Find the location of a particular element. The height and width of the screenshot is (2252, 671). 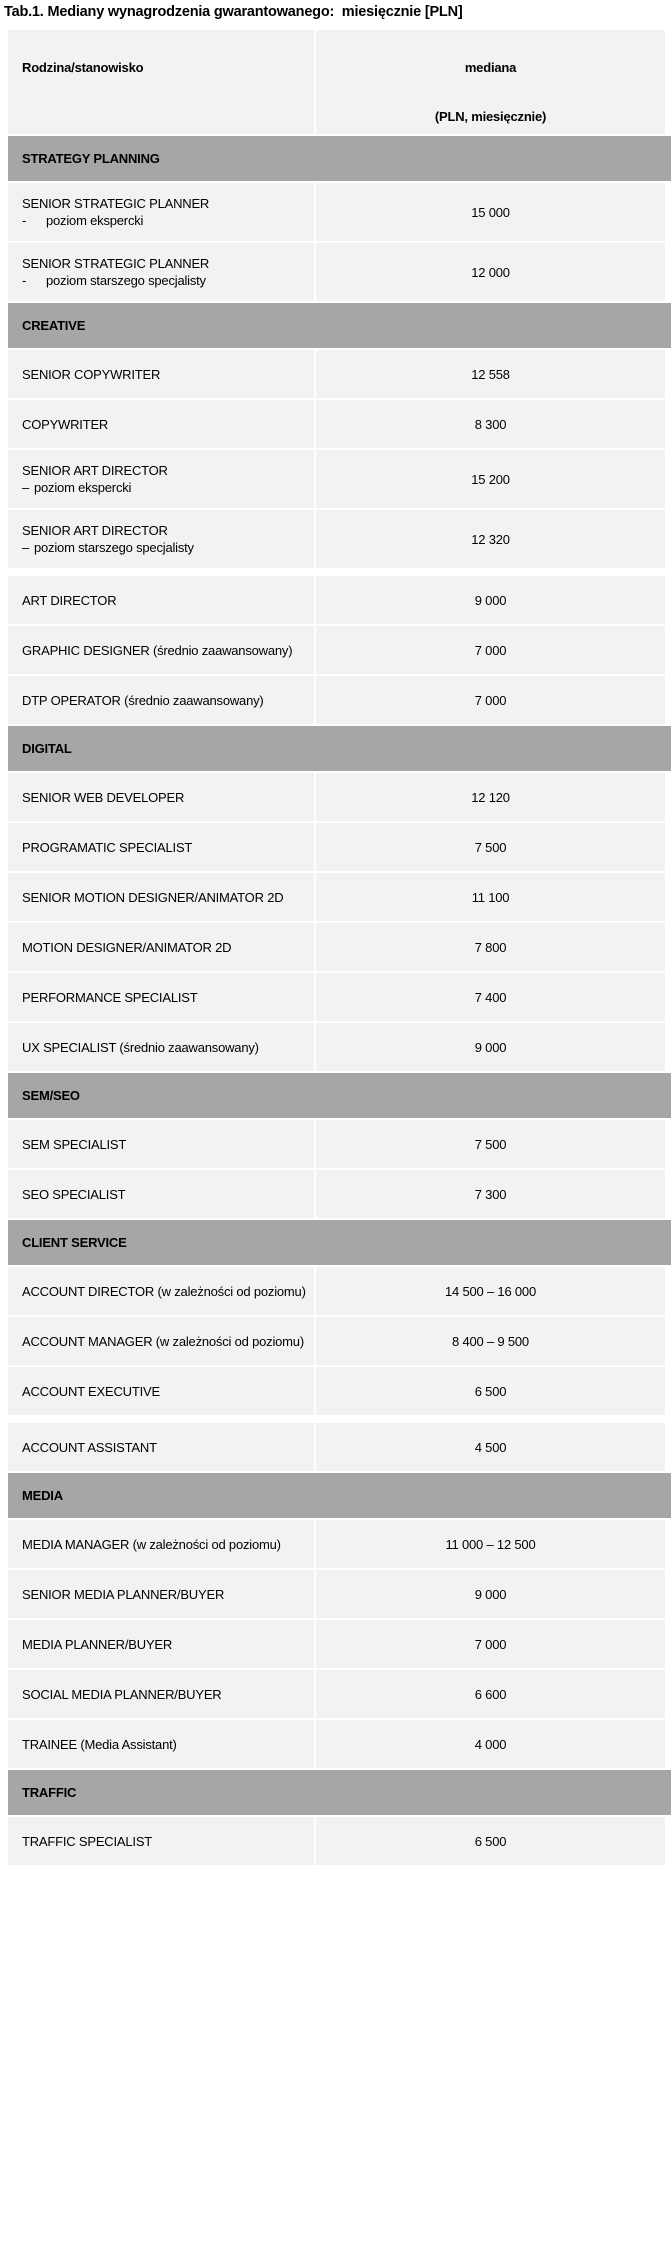

table-row: ACCOUNT ASSISTANT 4 500 is located at coordinates (336, 1447).